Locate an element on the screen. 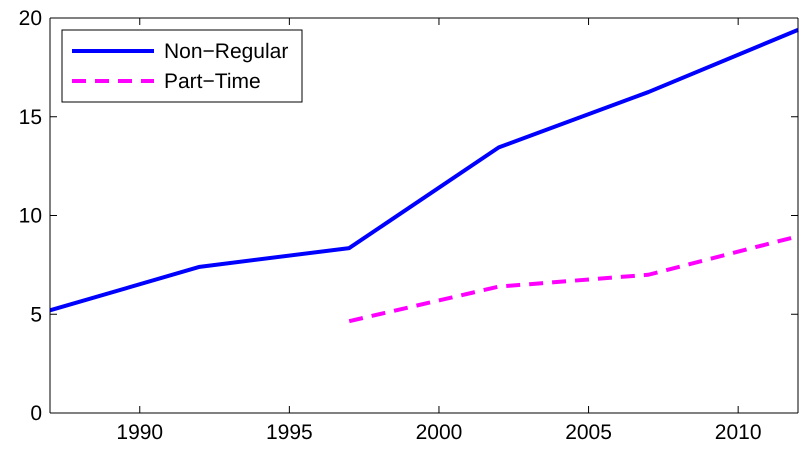 This screenshot has height=451, width=804. y-tick-label: 15 is located at coordinates (30, 117).